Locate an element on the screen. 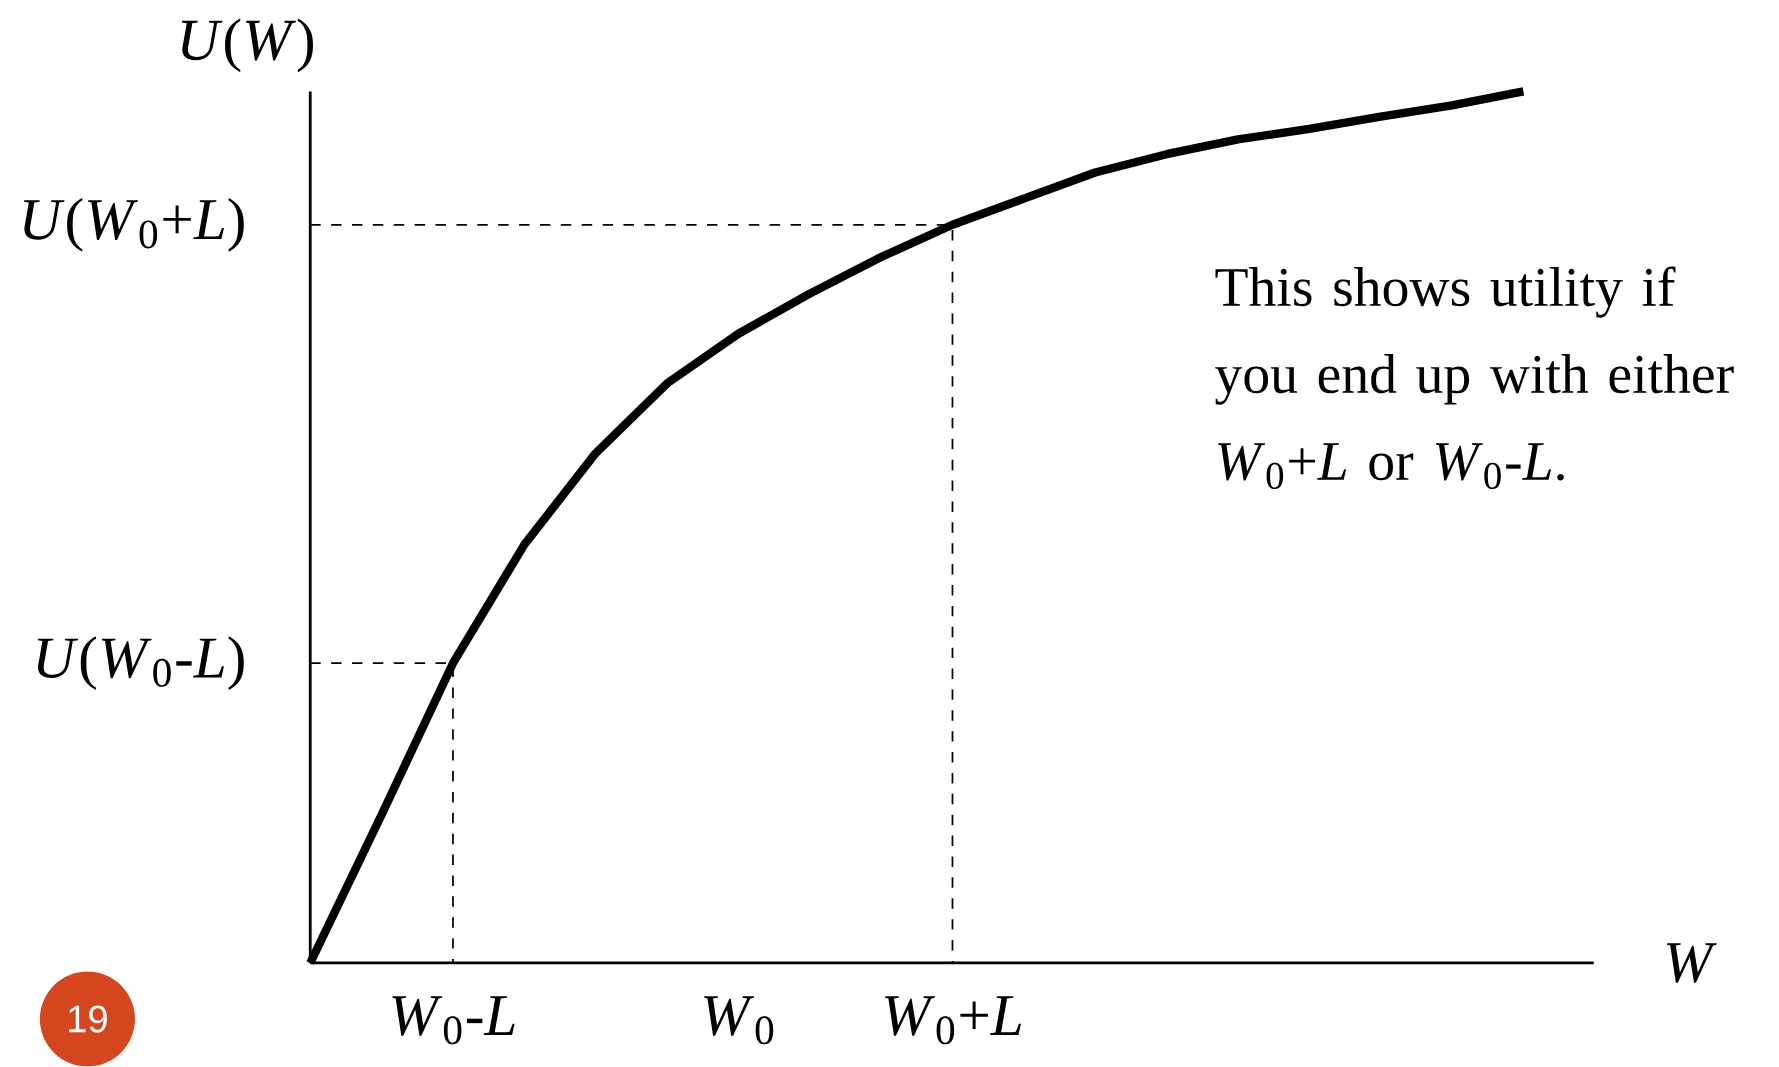 The height and width of the screenshot is (1067, 1779). text: This shows utility if you end up with either W$_{0}$+L or W$_{0}$-L. is located at coordinates (1474, 378).